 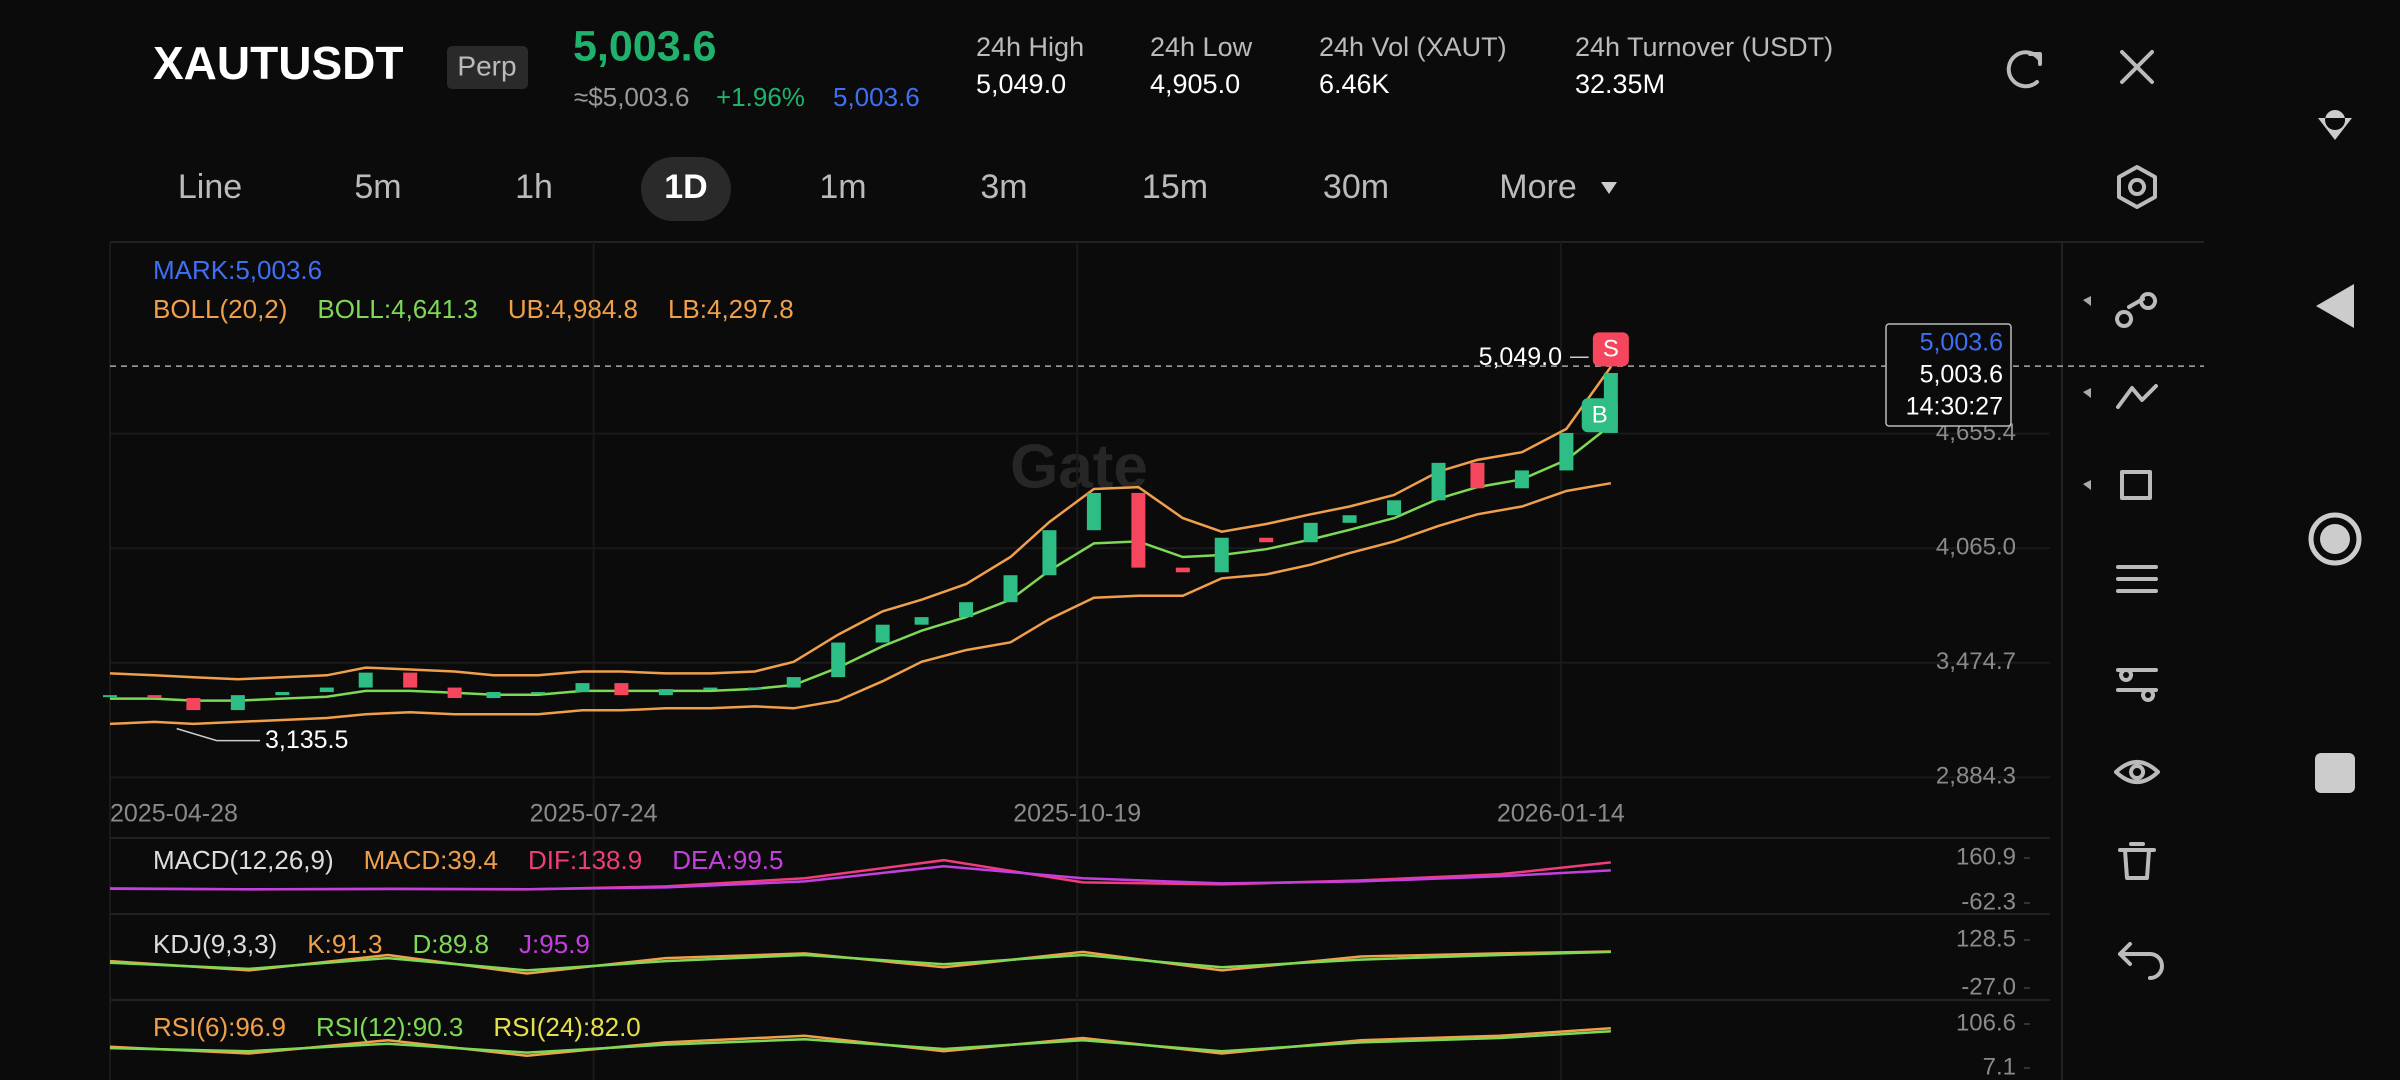 I want to click on legend-item: DIF:138.9, so click(x=585, y=860).